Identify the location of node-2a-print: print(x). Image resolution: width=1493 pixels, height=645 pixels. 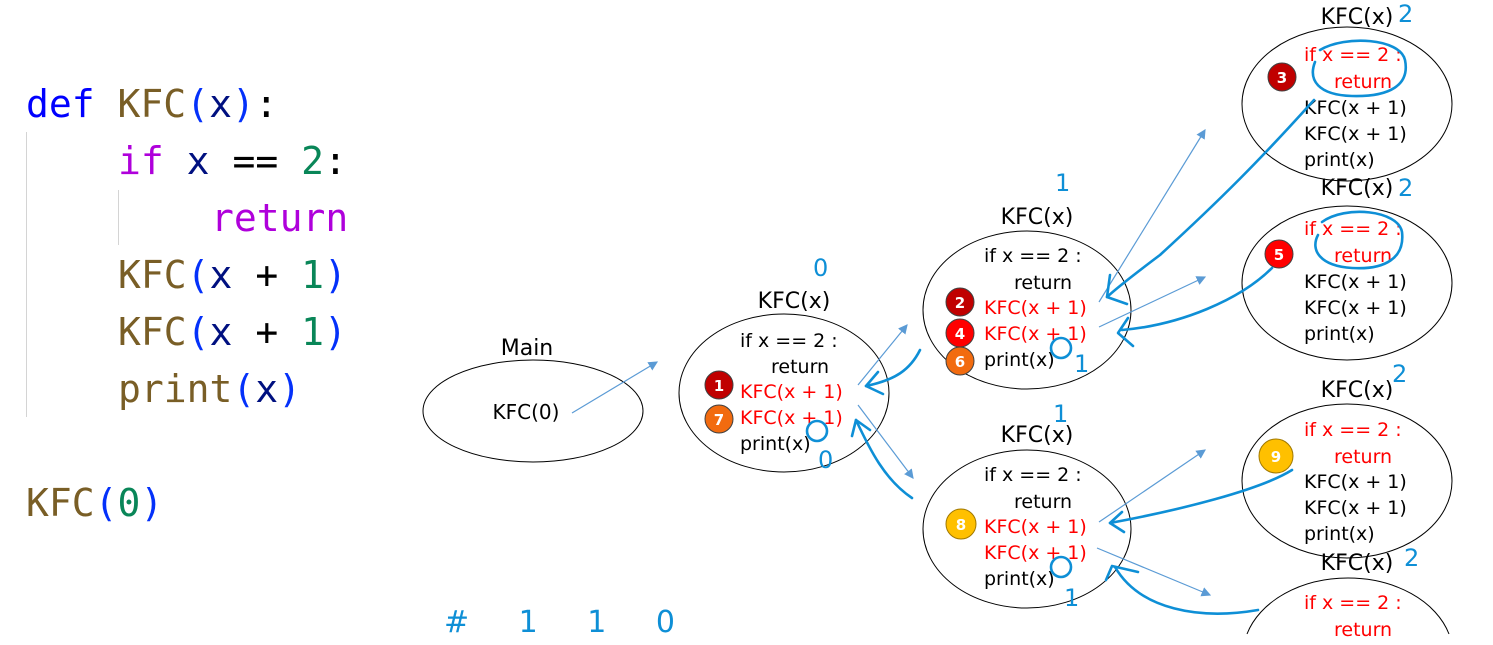
(1339, 160).